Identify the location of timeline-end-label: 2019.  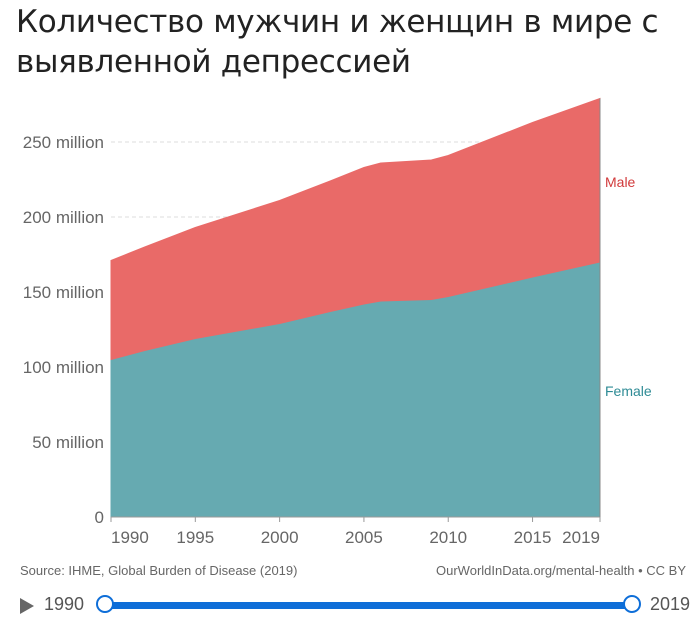
(670, 604).